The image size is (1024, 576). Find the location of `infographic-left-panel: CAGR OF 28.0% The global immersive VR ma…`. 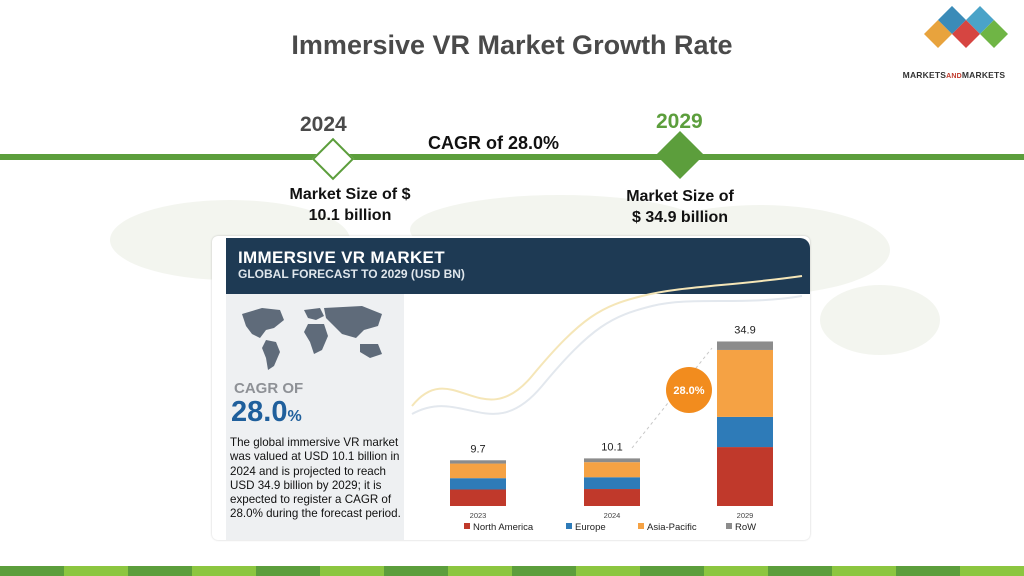

infographic-left-panel: CAGR OF 28.0% The global immersive VR ma… is located at coordinates (315, 417).